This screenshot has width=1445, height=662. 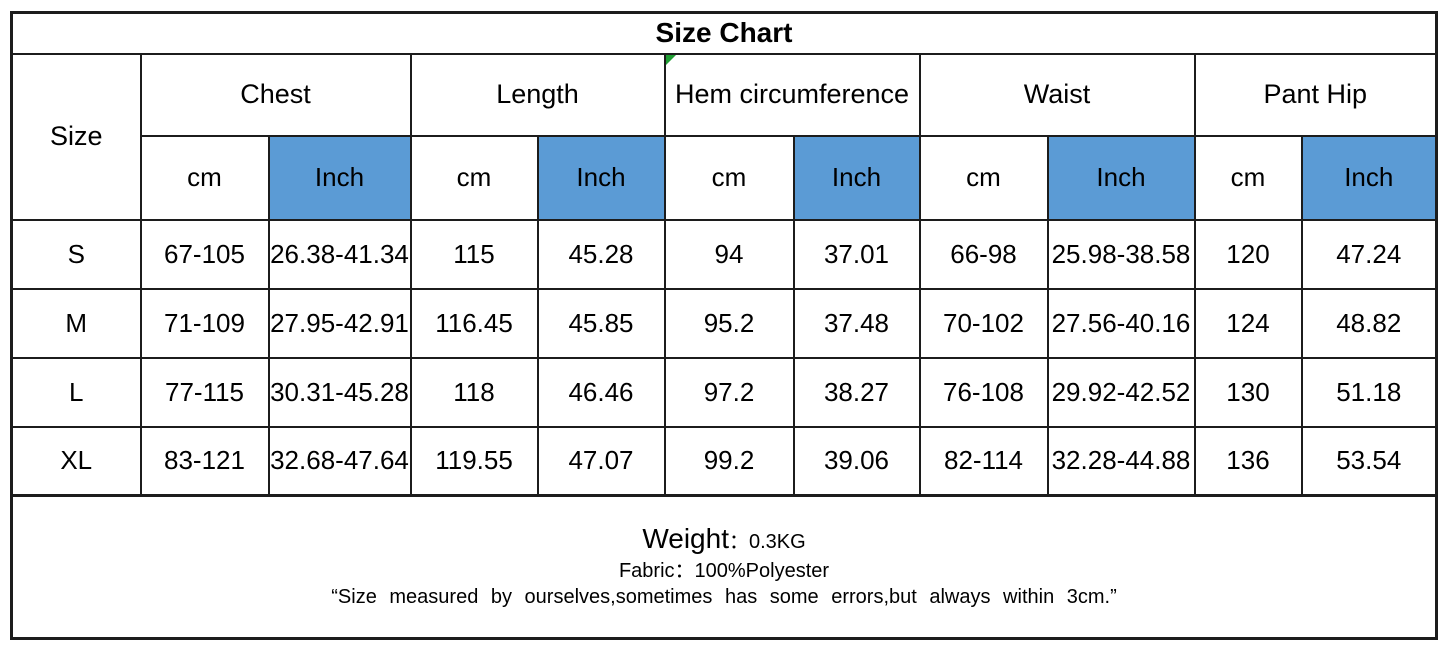 I want to click on value-cell: 94, so click(x=729, y=254).